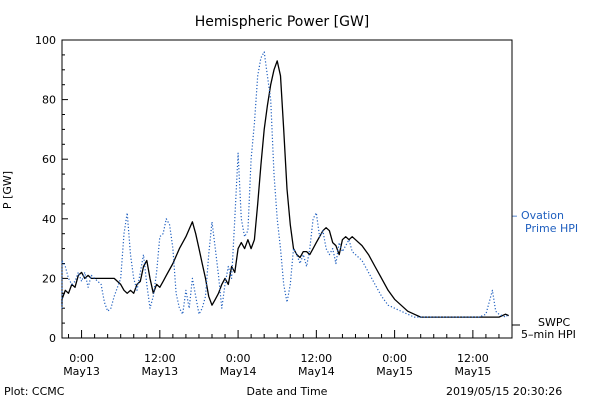 Image resolution: width=600 pixels, height=400 pixels. I want to click on y-tick-label: 100, so click(45, 40).